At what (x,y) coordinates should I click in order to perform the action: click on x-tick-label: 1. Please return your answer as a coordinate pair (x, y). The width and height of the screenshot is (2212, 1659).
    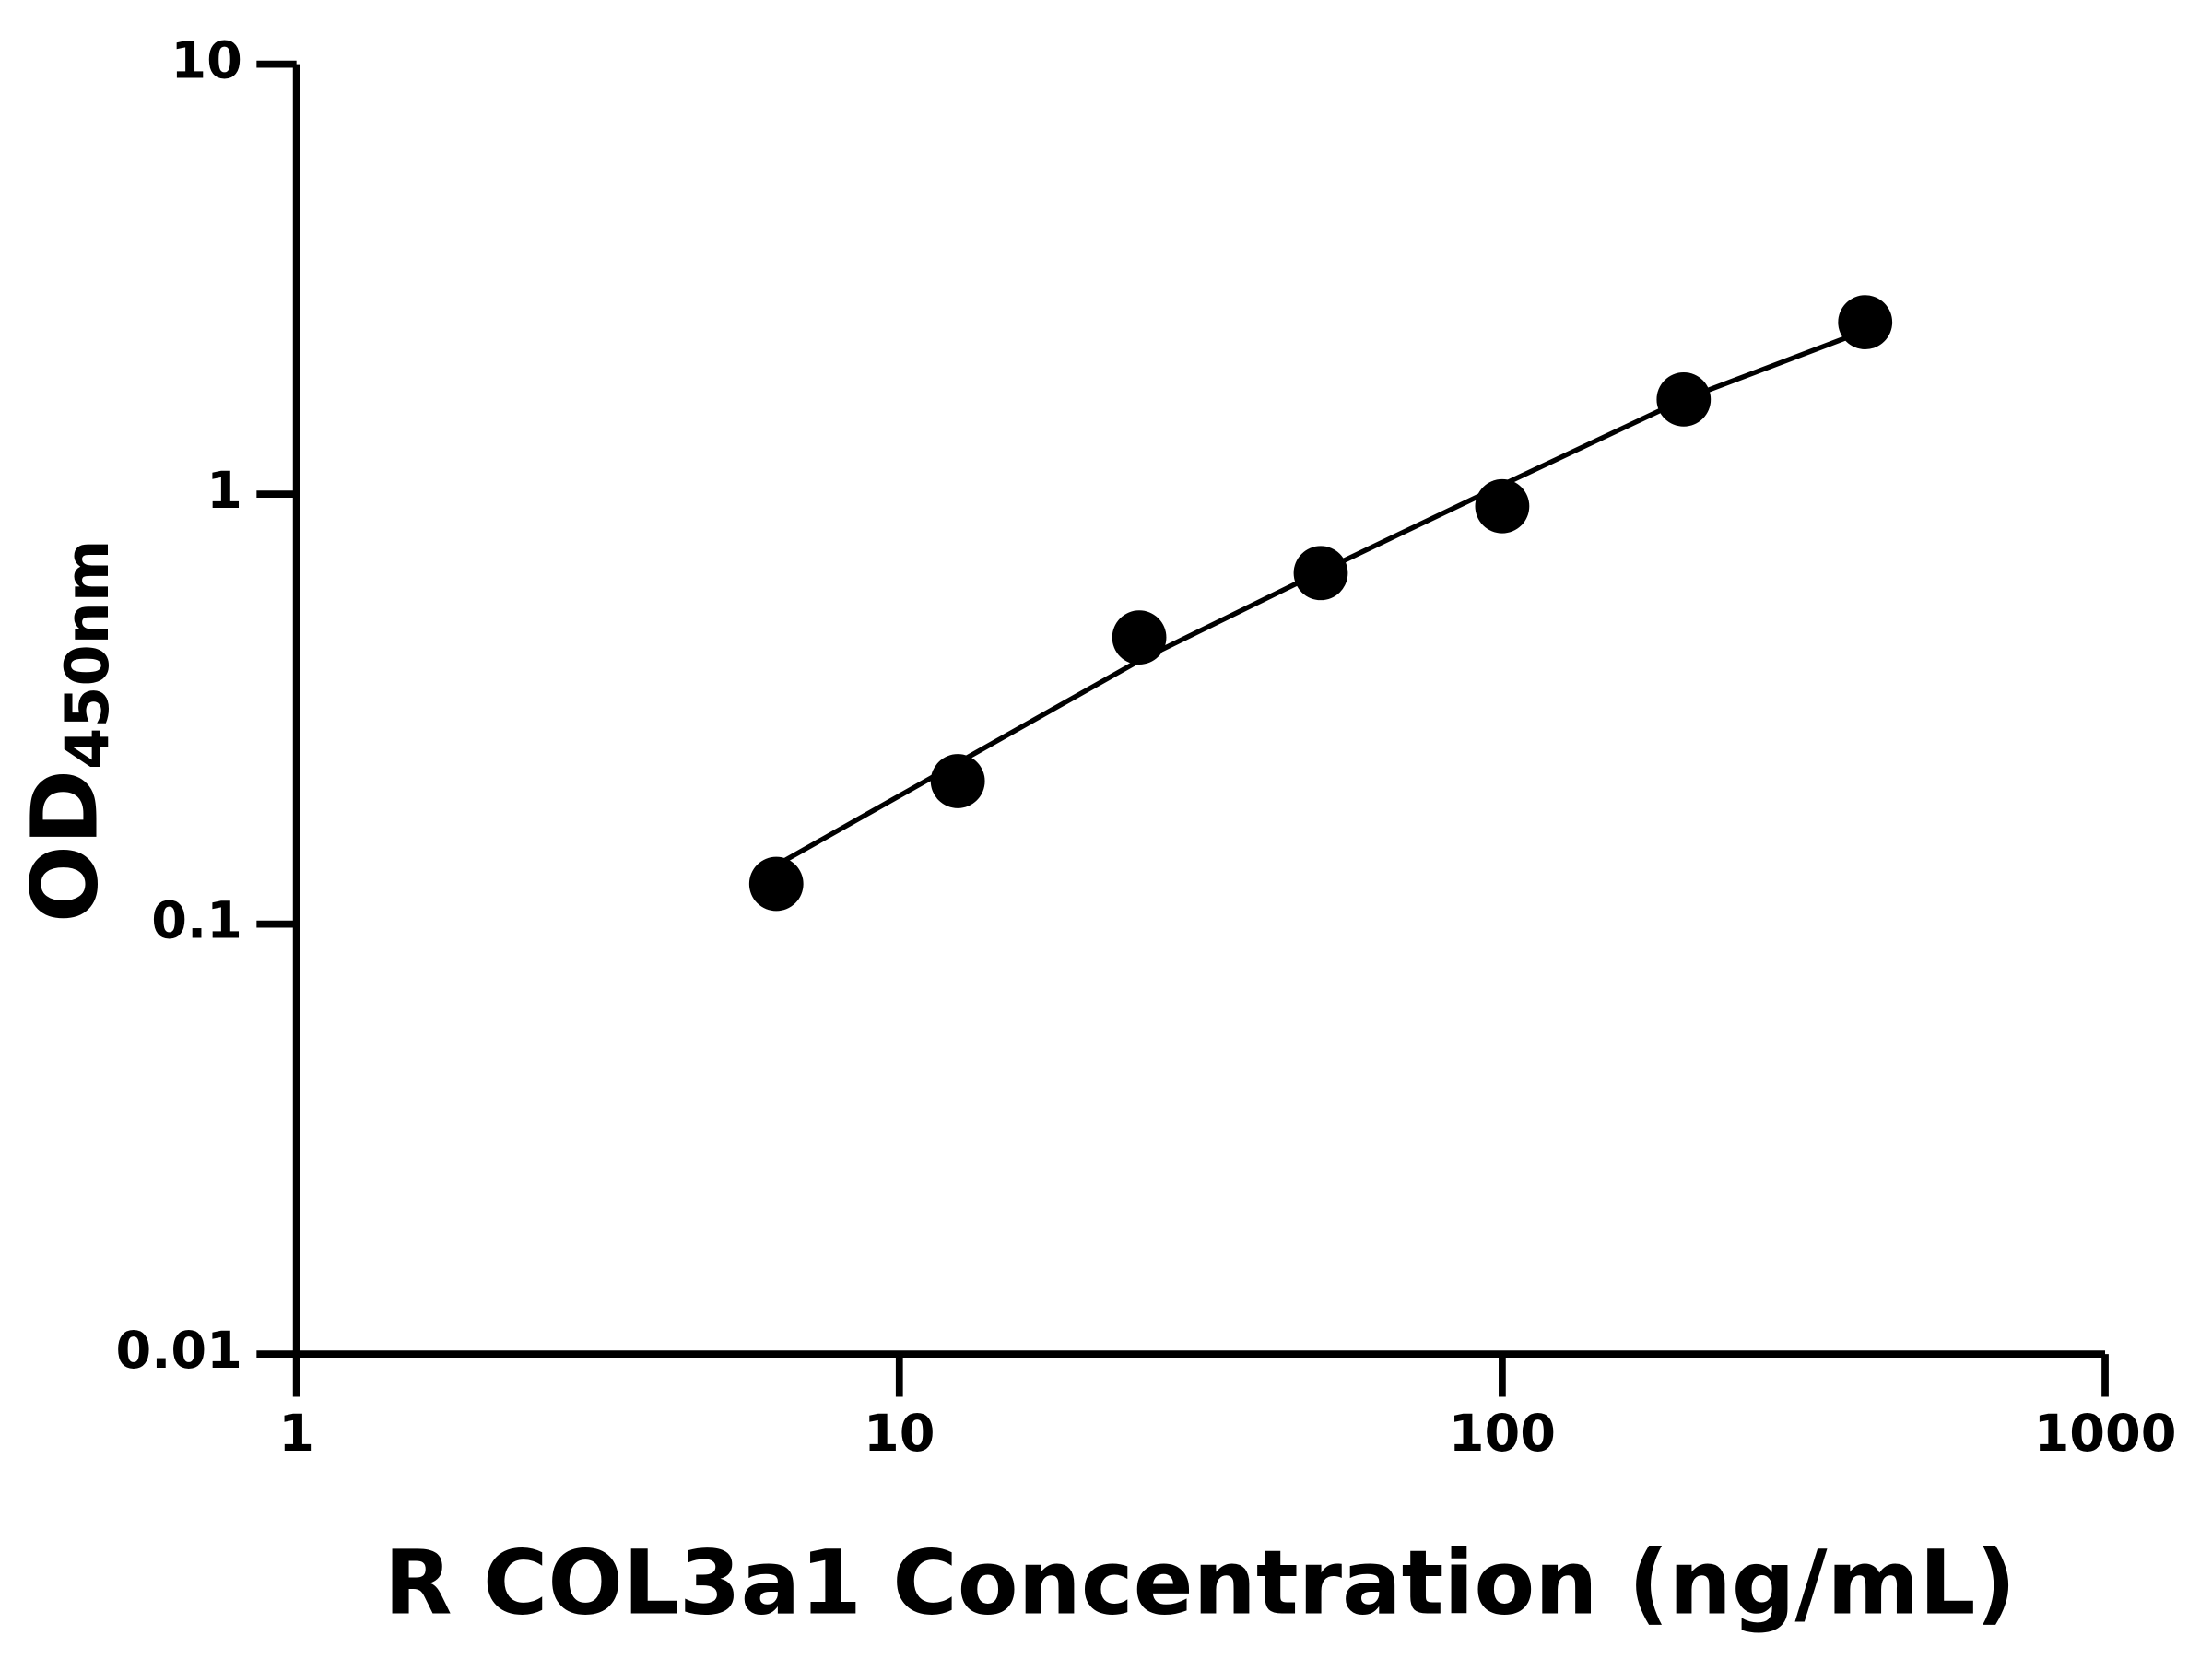
    Looking at the image, I should click on (296, 1434).